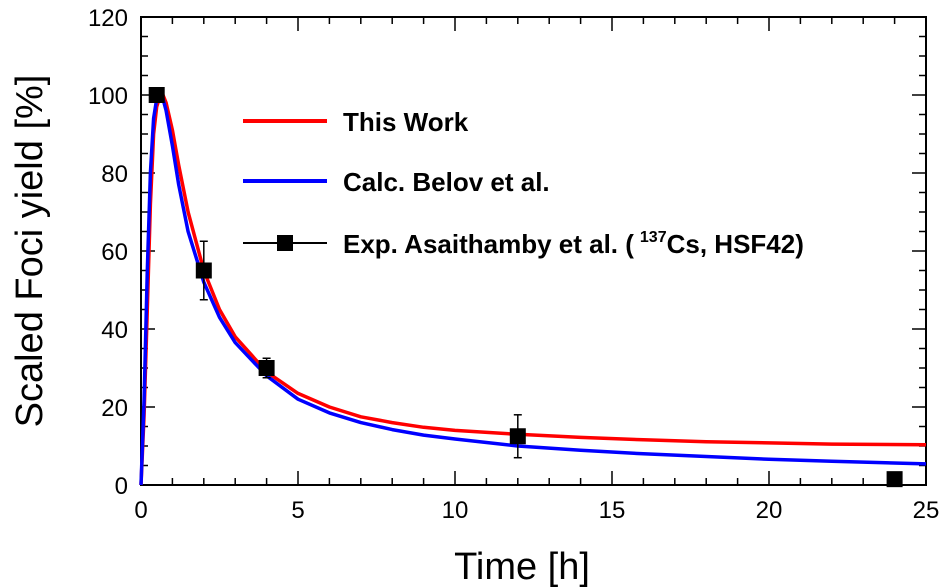 The height and width of the screenshot is (587, 944). What do you see at coordinates (114, 174) in the screenshot?
I see `y-tick-label: 80` at bounding box center [114, 174].